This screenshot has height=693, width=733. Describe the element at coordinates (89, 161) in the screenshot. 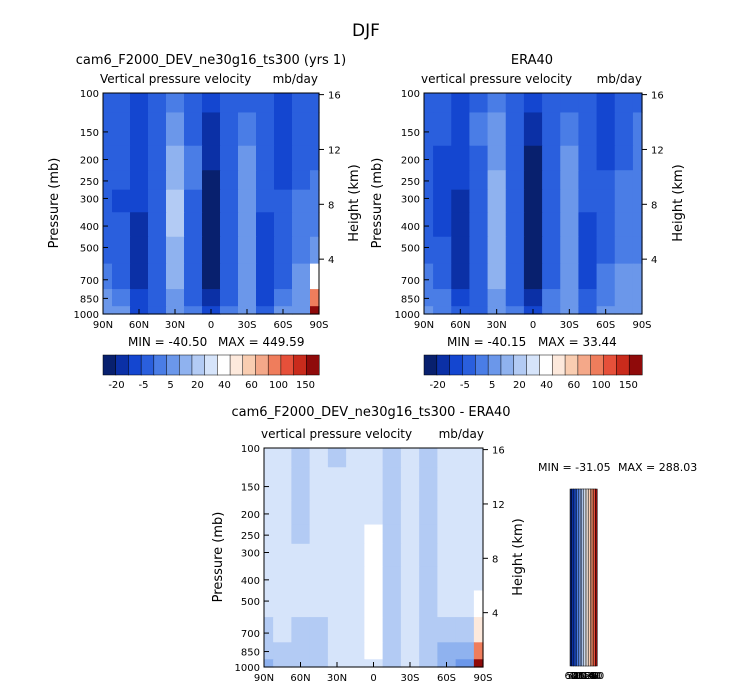

I see `y-tick-label: 200` at that location.